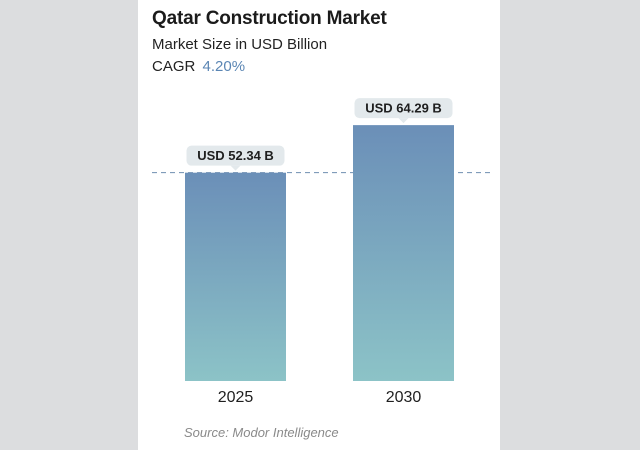  I want to click on cagr-line: CAGR 4.20%, so click(198, 66).